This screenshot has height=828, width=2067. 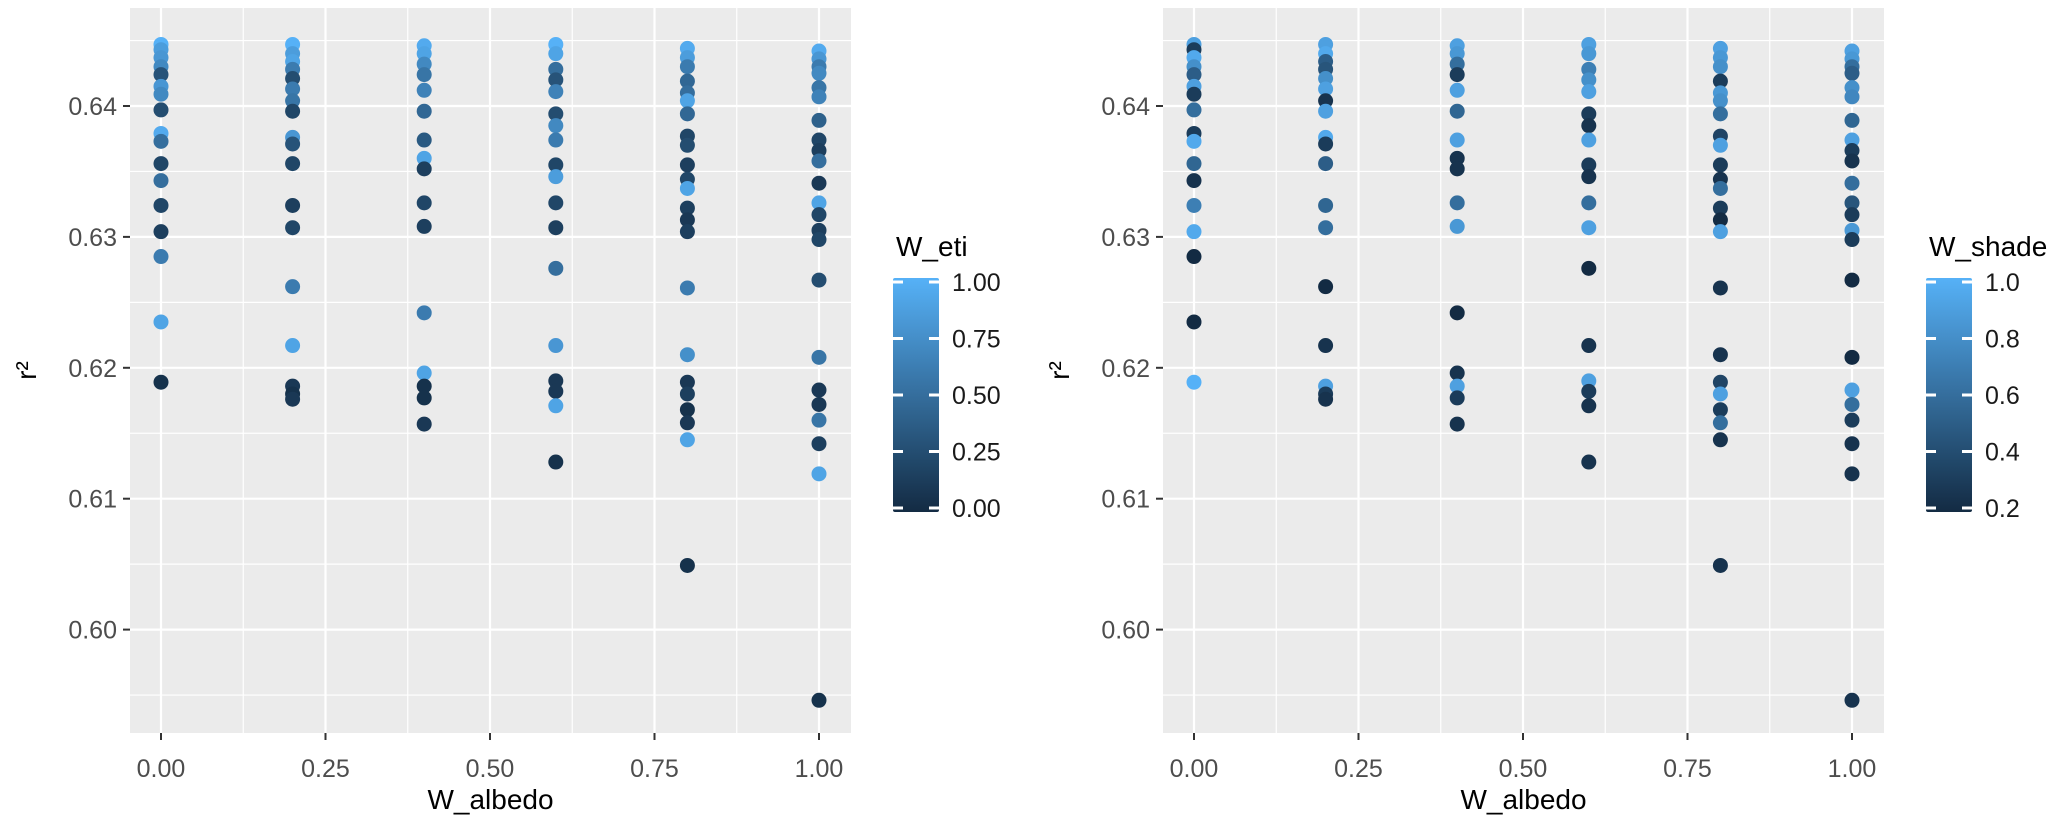 What do you see at coordinates (1949, 395) in the screenshot?
I see `legend-colorbar` at bounding box center [1949, 395].